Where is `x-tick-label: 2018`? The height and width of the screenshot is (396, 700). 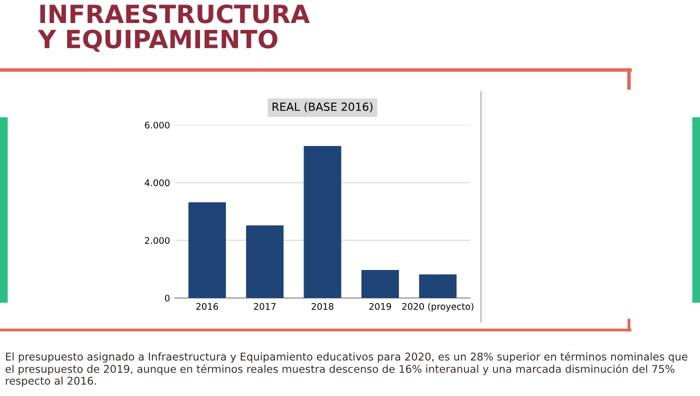
x-tick-label: 2018 is located at coordinates (323, 306).